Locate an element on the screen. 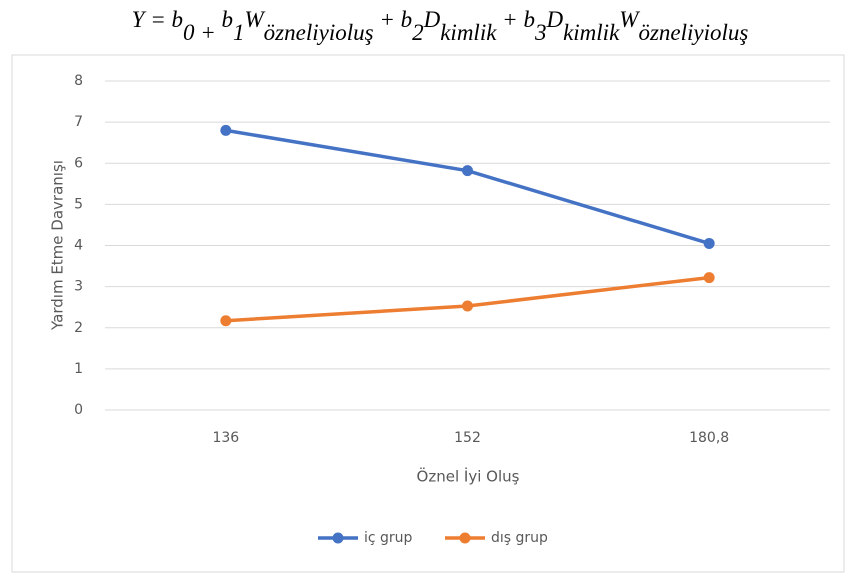 The image size is (845, 573). title-part: Y = b is located at coordinates (157, 19).